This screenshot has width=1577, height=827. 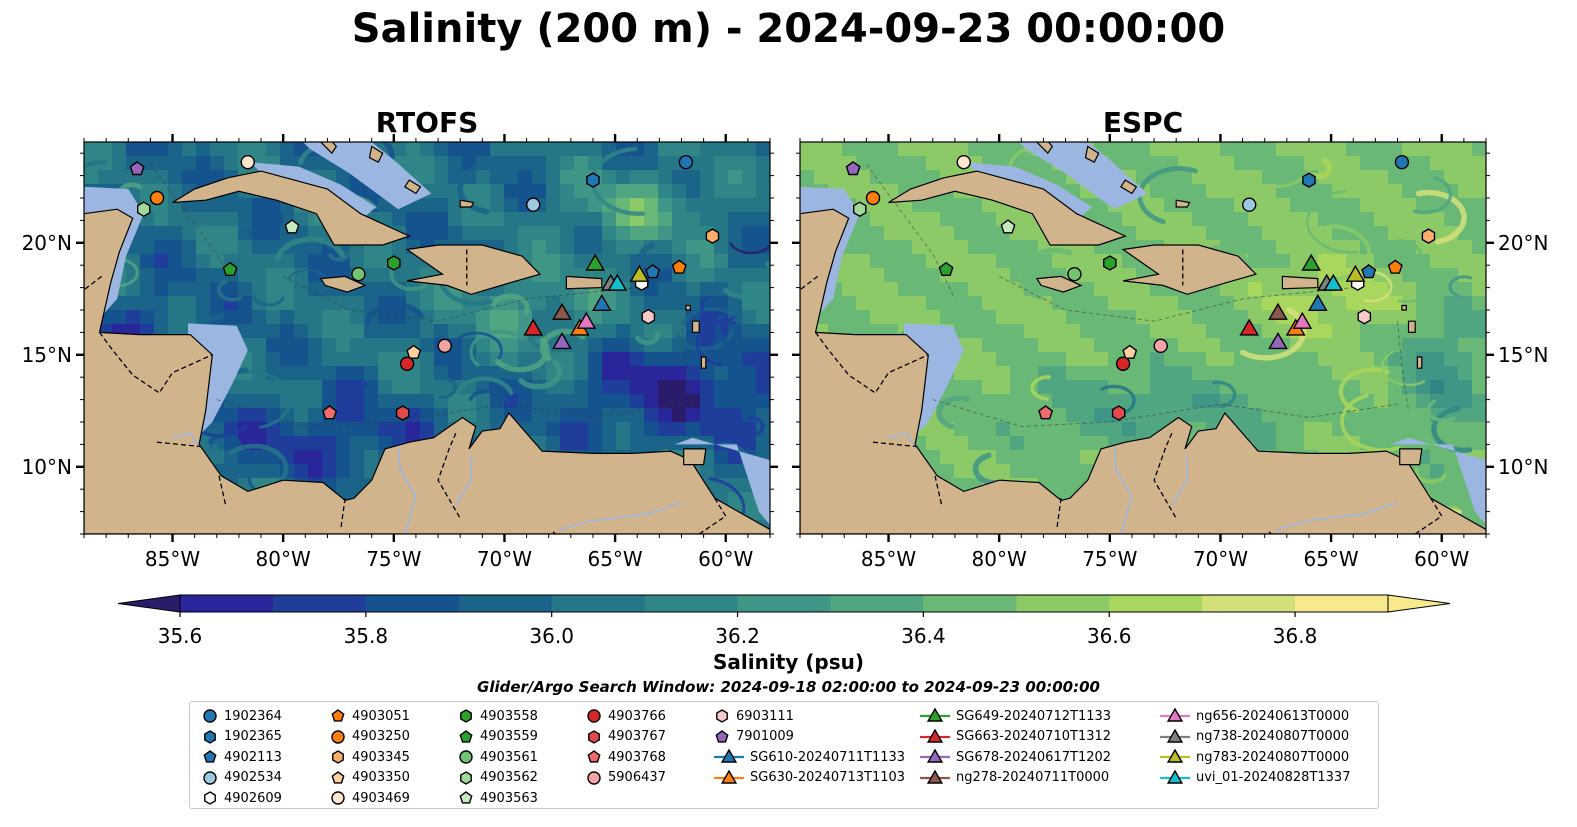 What do you see at coordinates (509, 736) in the screenshot?
I see `legend-label: 4903559` at bounding box center [509, 736].